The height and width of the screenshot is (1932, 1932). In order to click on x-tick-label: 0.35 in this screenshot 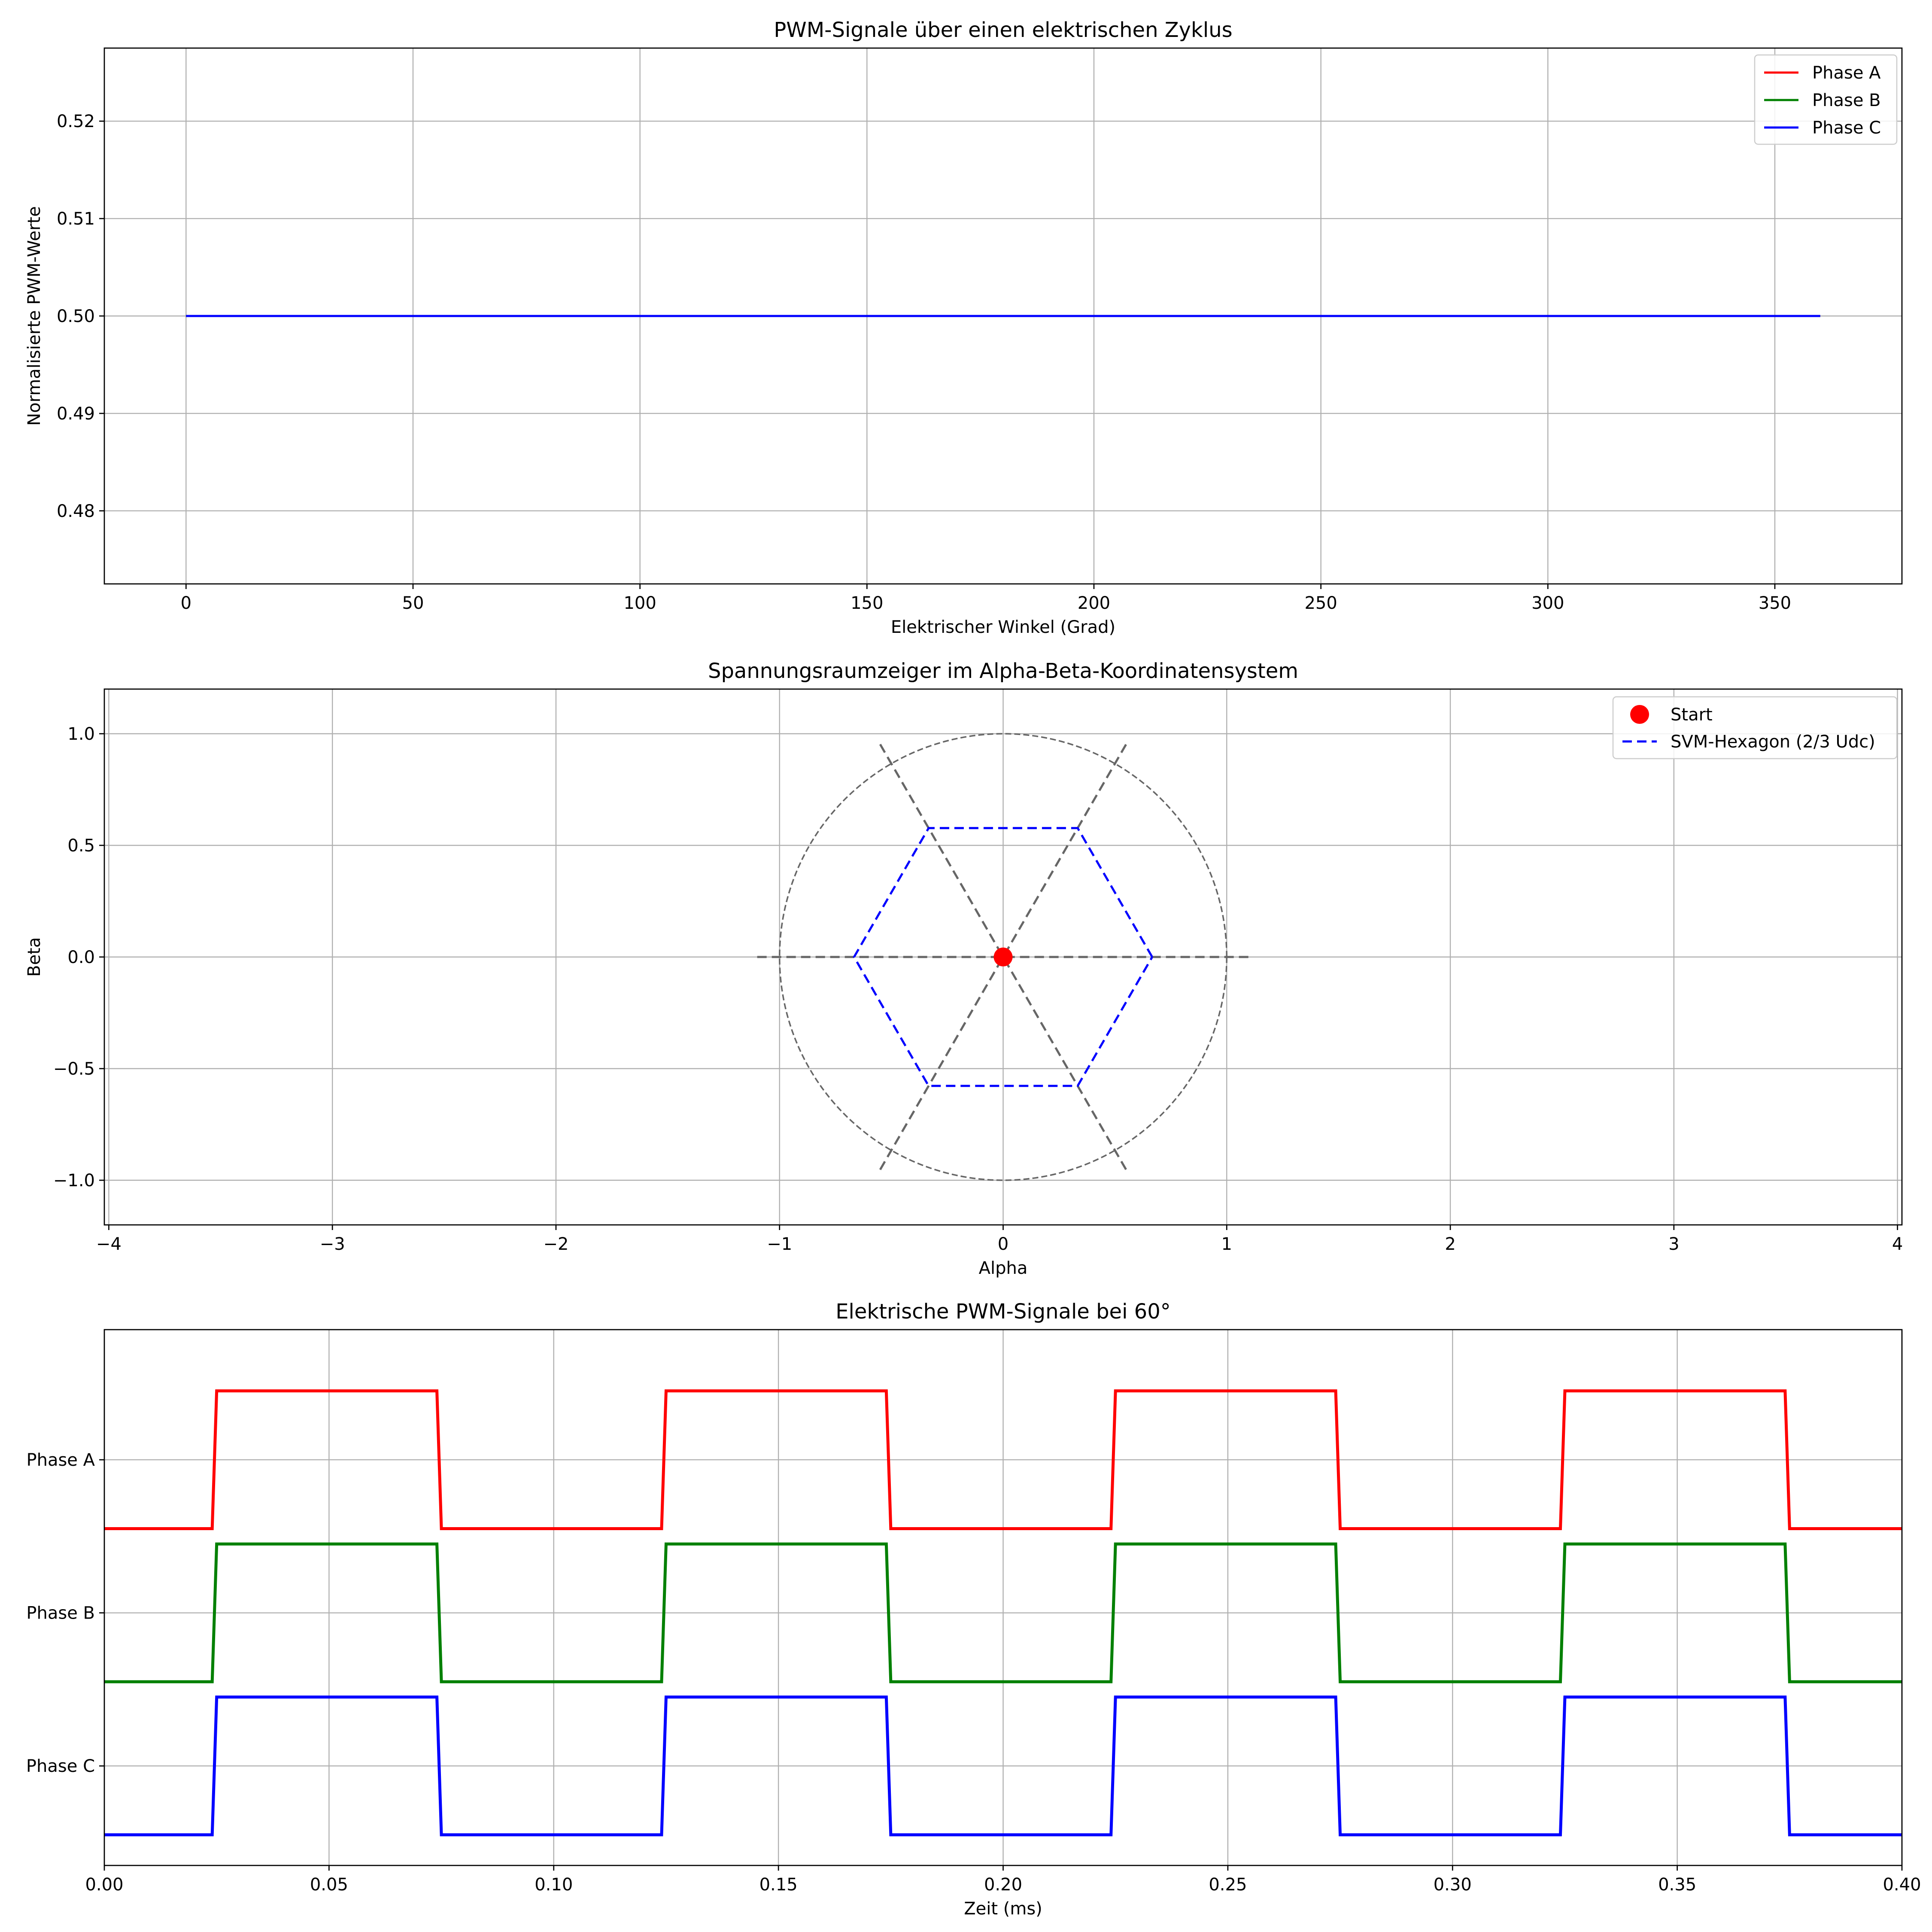, I will do `click(1677, 1885)`.